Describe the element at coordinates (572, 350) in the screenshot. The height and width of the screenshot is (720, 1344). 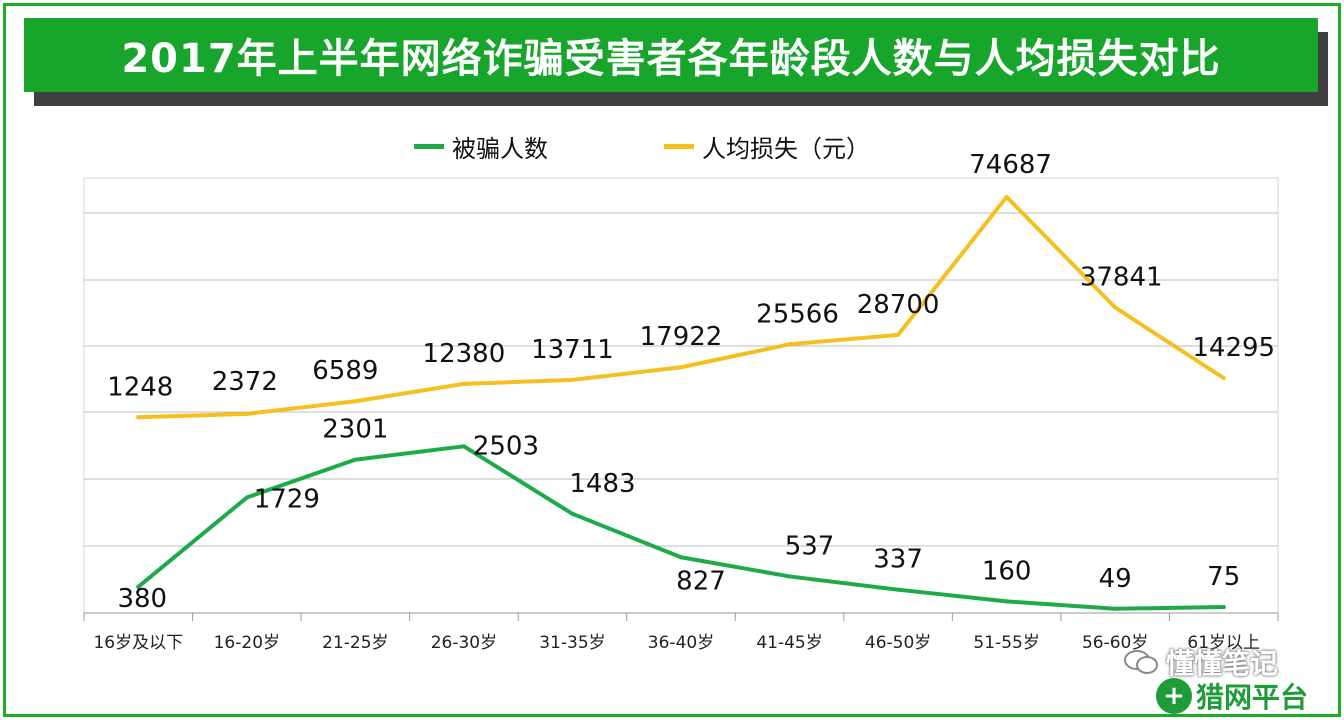
I see `avg-loss-data-label: 13711` at that location.